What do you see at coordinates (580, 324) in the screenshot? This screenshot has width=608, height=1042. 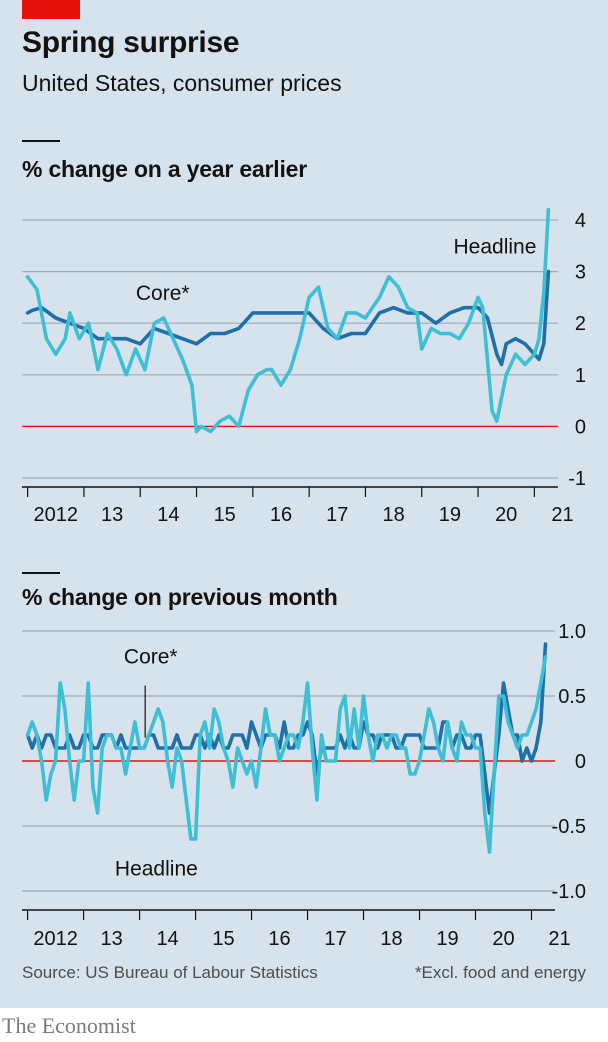 I see `y-tick-label: 2` at bounding box center [580, 324].